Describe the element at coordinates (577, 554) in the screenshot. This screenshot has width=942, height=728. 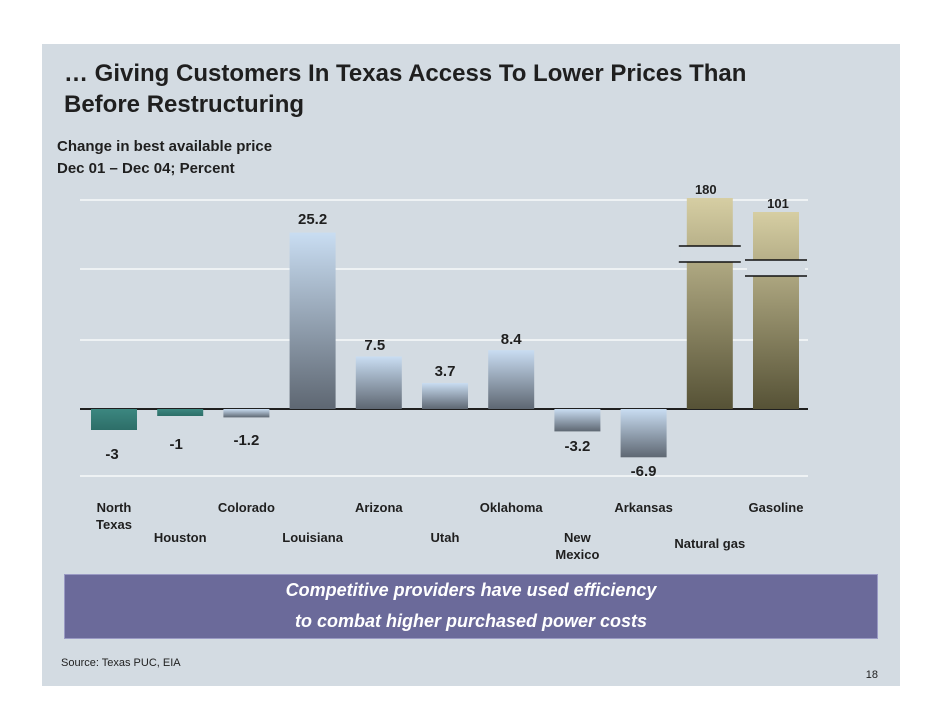
I see `category-label: Mexico` at that location.